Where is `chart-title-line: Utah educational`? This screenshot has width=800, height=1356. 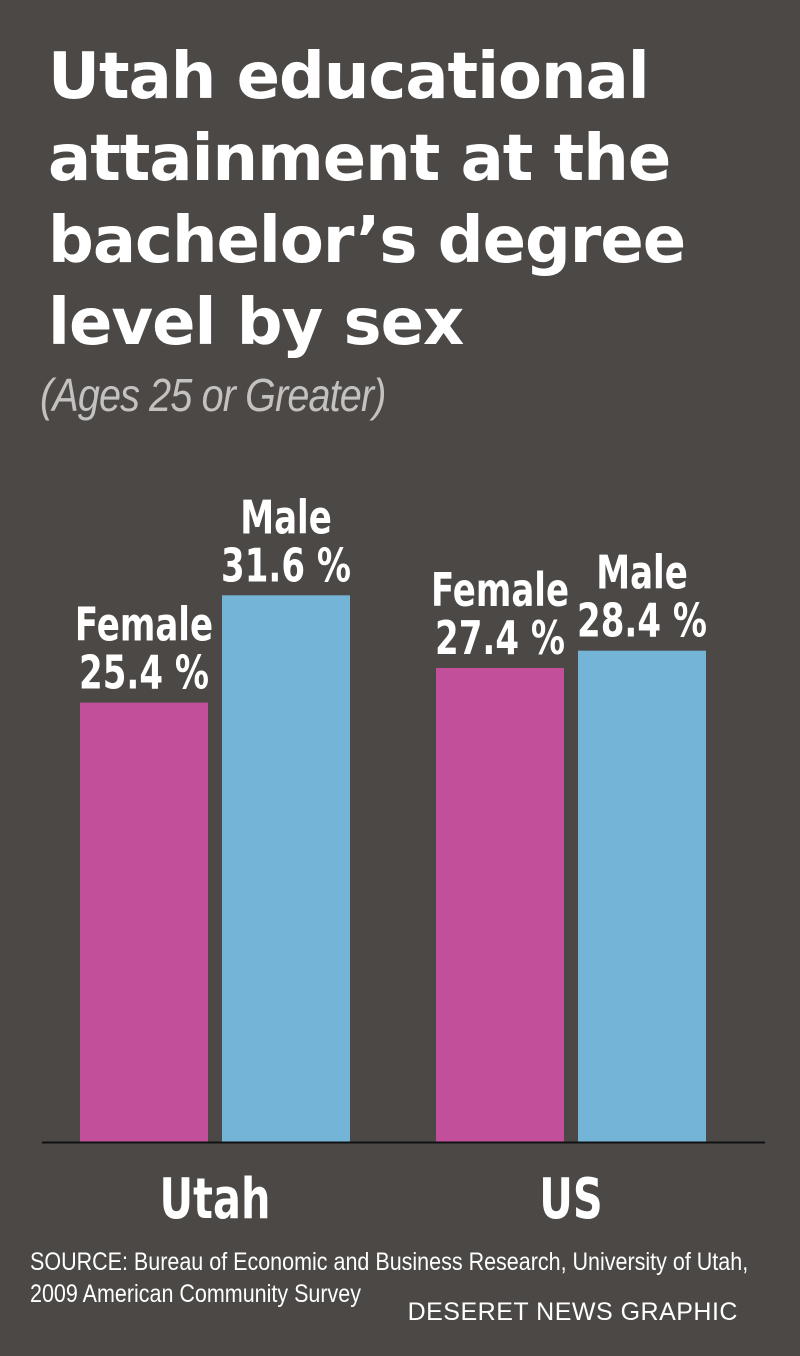 chart-title-line: Utah educational is located at coordinates (349, 77).